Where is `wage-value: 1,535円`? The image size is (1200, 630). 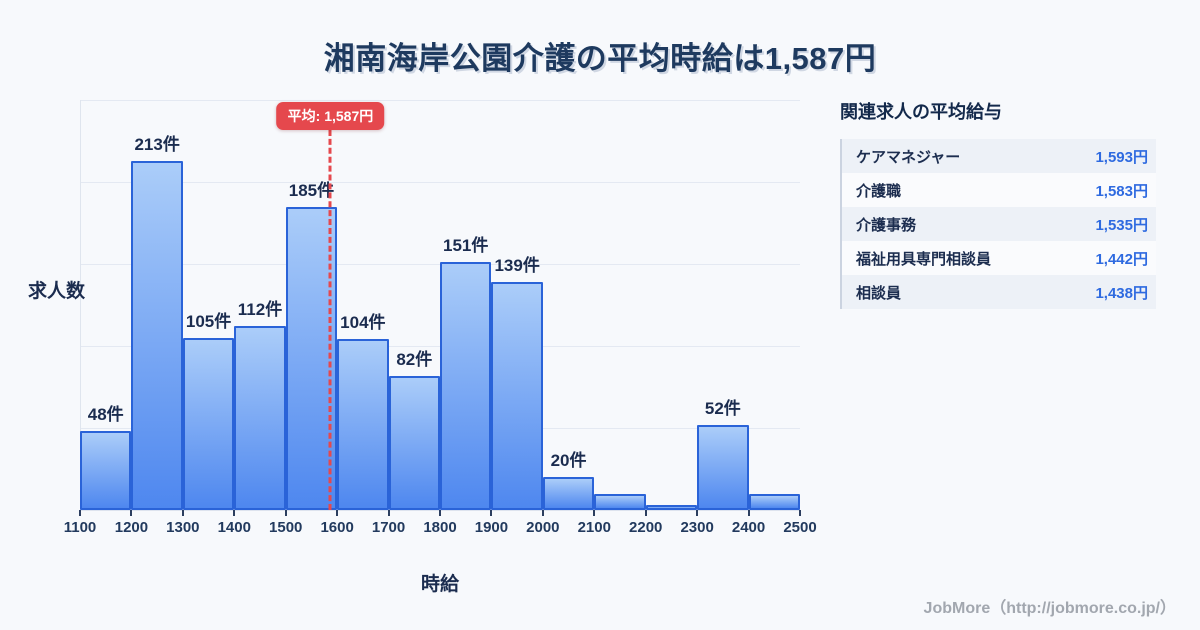
wage-value: 1,535円 is located at coordinates (1121, 225).